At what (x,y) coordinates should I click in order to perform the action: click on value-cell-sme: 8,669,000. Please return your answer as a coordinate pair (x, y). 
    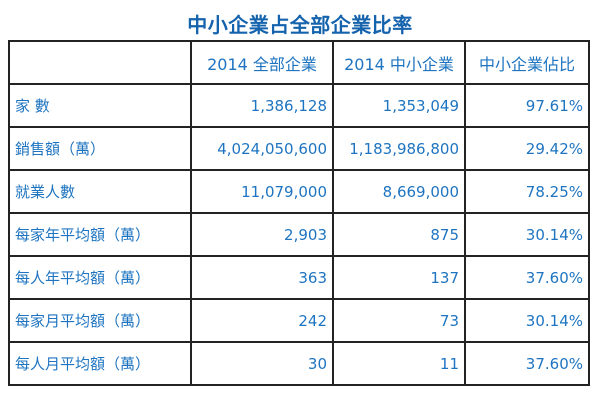
    Looking at the image, I should click on (399, 191).